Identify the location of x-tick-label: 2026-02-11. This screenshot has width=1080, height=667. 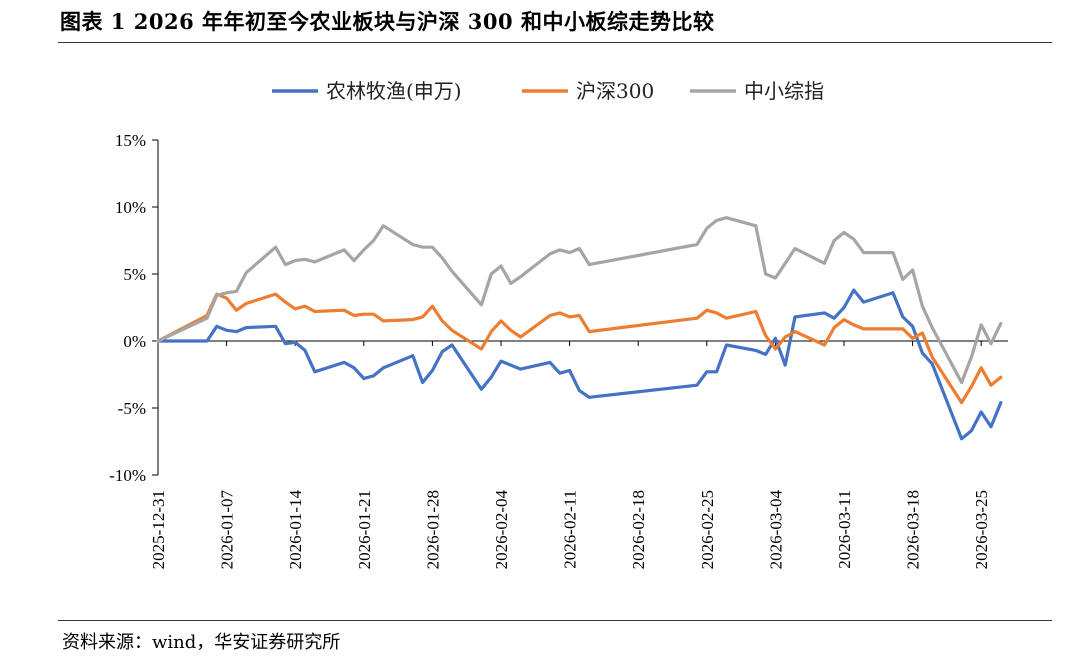
(570, 529).